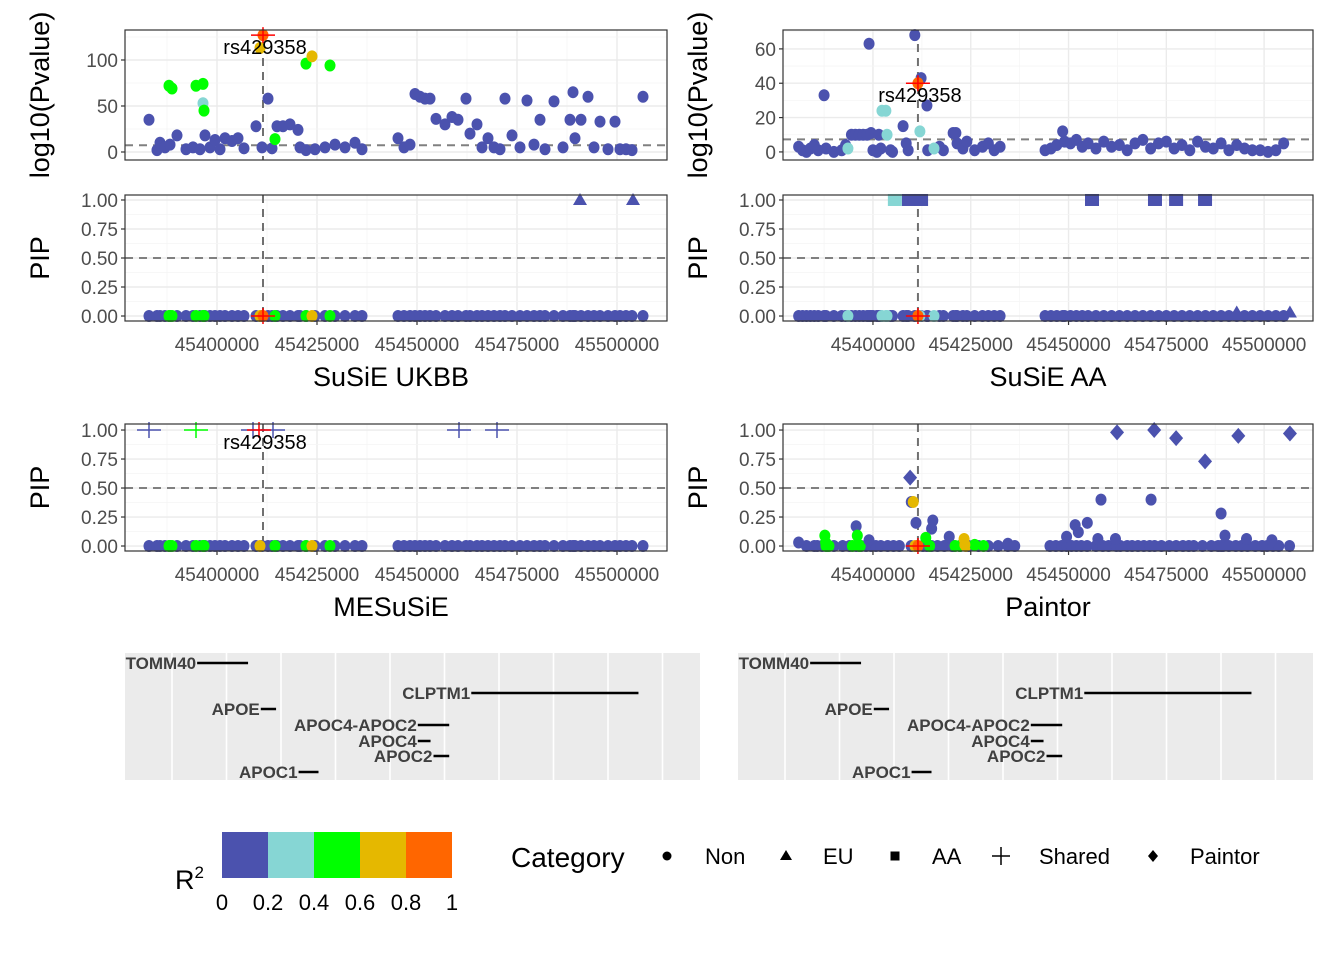 This screenshot has height=960, width=1344. What do you see at coordinates (387, 741) in the screenshot?
I see `gene-label: APOC4` at bounding box center [387, 741].